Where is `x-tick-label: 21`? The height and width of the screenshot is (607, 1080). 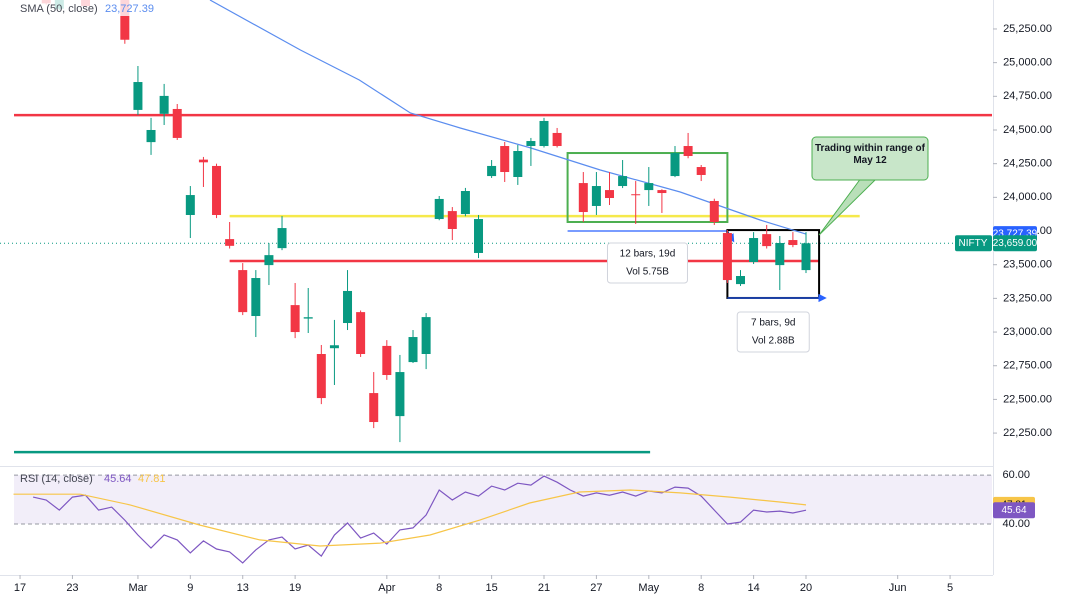 x-tick-label: 21 is located at coordinates (544, 588).